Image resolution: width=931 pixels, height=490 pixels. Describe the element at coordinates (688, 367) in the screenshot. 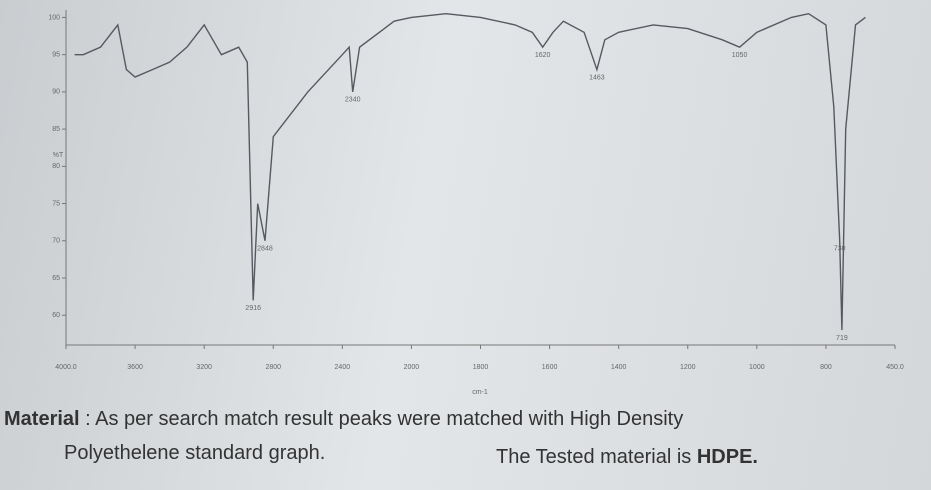

I see `x-tick-label: 1200` at that location.